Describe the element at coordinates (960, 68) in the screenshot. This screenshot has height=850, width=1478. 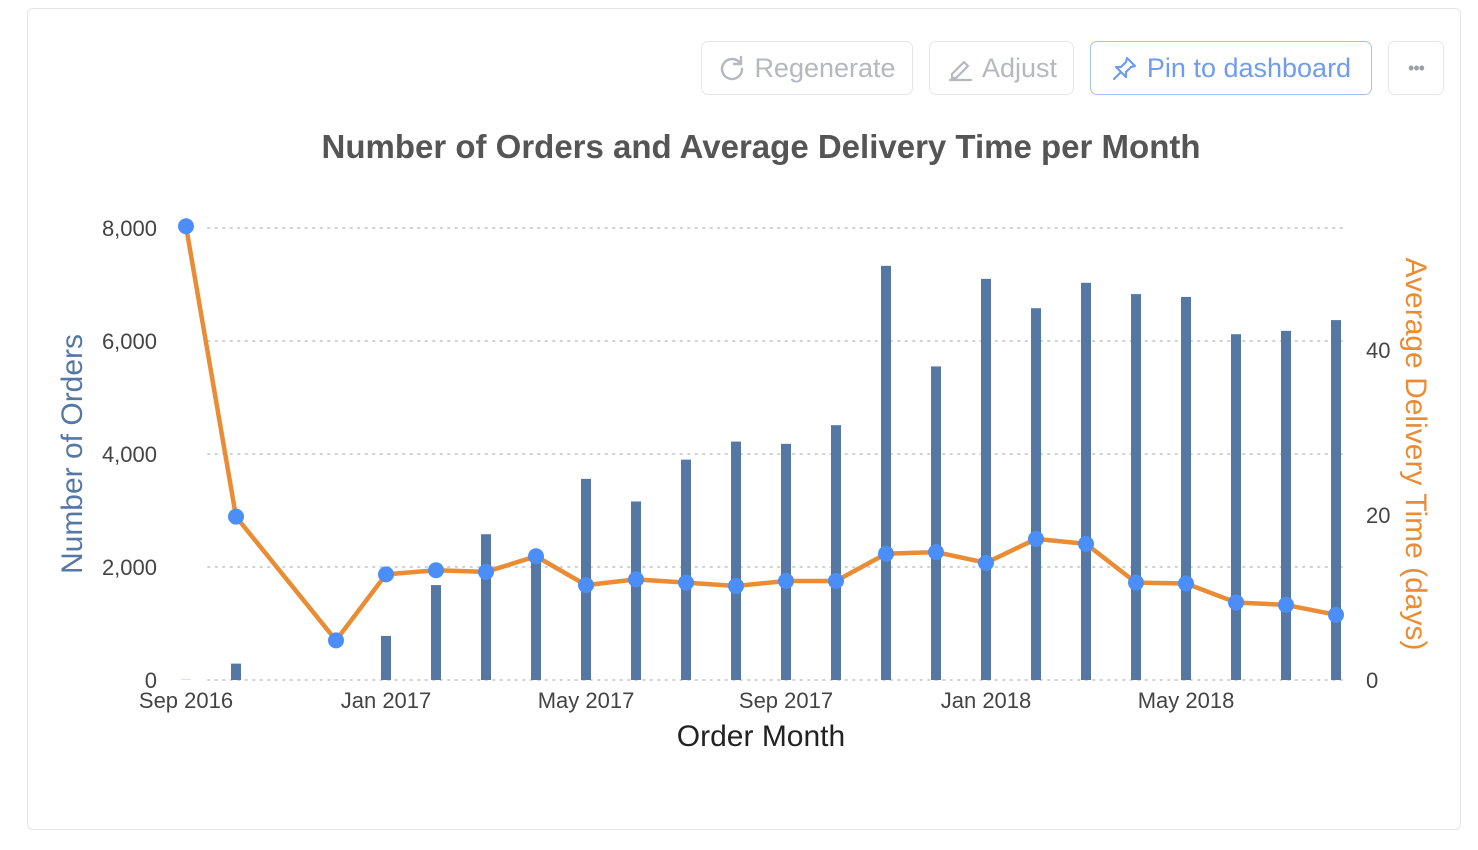
I see `pencil-icon` at that location.